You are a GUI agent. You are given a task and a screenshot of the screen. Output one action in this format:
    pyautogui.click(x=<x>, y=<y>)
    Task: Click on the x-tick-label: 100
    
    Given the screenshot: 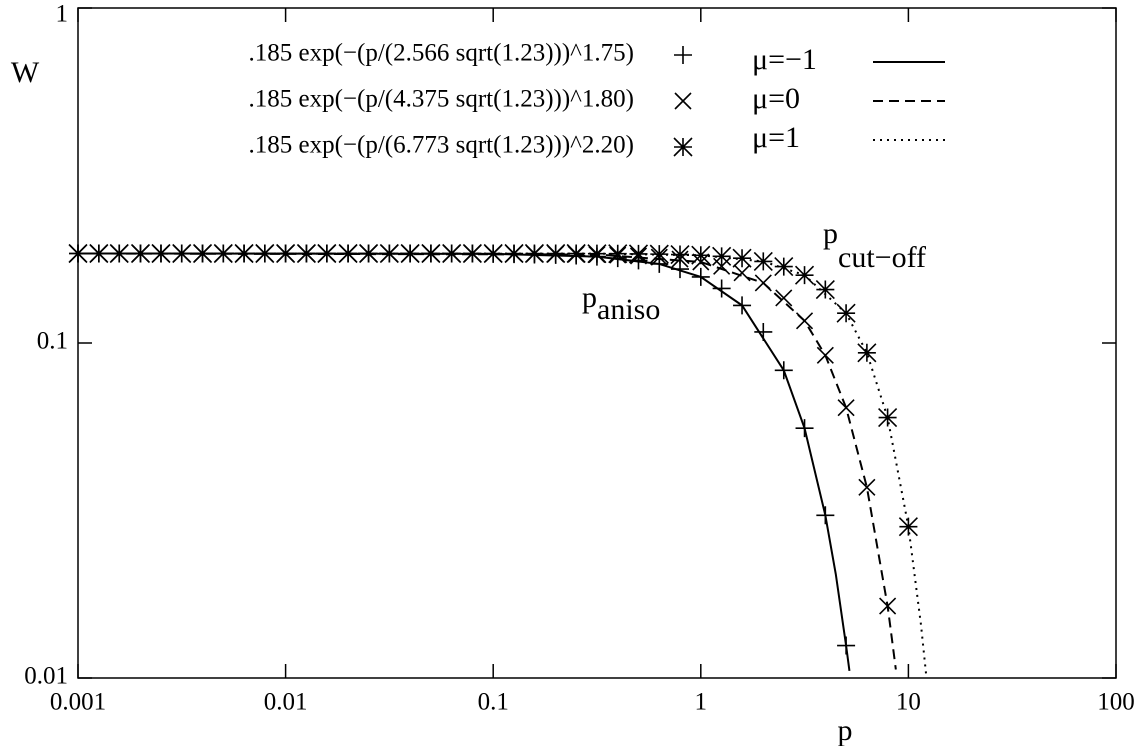 What is the action you would take?
    pyautogui.click(x=1116, y=702)
    